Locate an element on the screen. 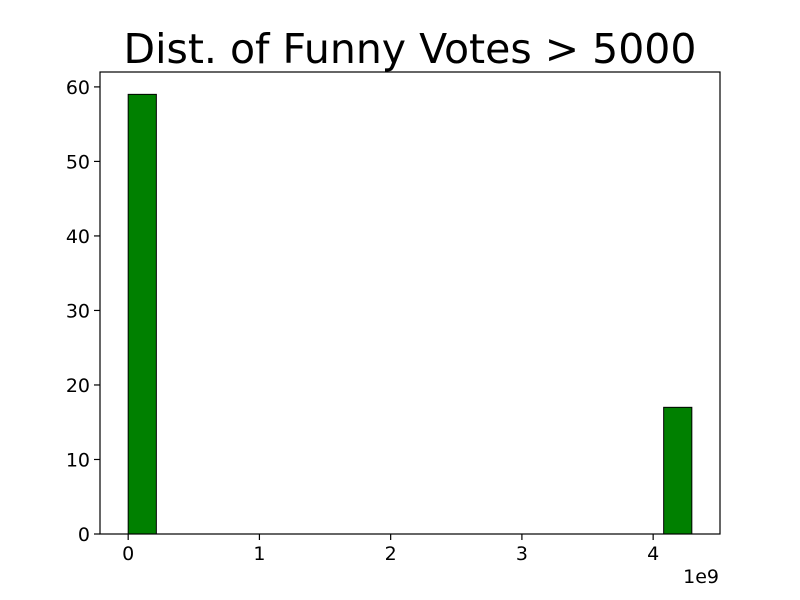 The width and height of the screenshot is (800, 600). x-axis-ticks: 0 1 2 3 4 is located at coordinates (390, 549).